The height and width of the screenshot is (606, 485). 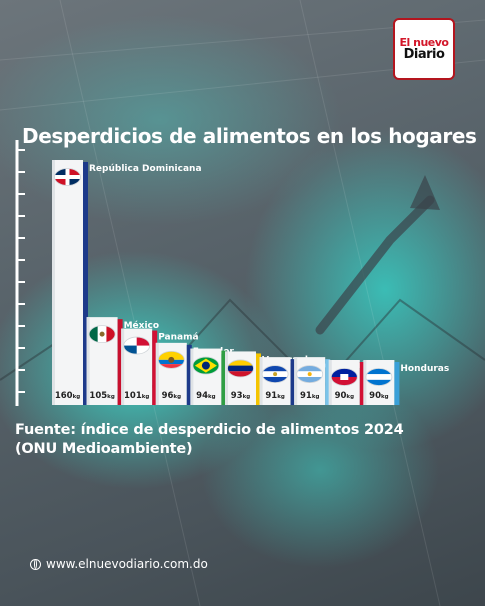 I want to click on bar, so click(x=67, y=282).